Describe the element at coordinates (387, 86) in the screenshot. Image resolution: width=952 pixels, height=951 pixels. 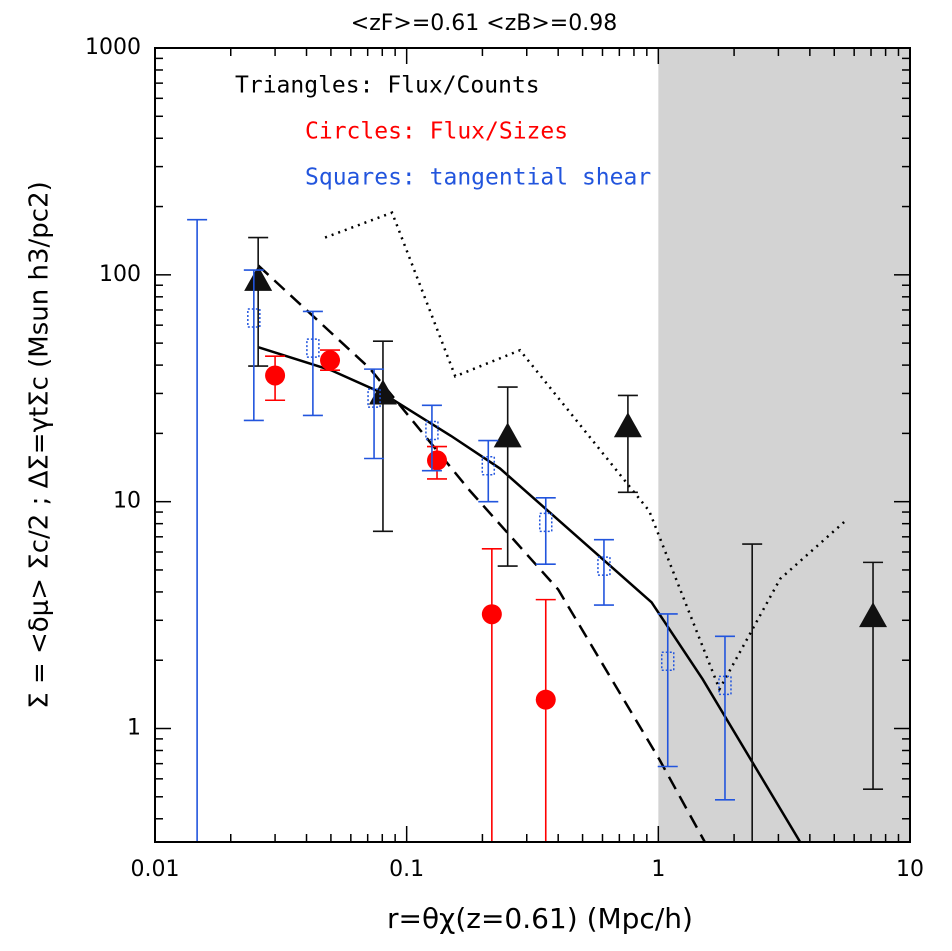
I see `legend-entry: Triangles: Flux/Counts` at that location.